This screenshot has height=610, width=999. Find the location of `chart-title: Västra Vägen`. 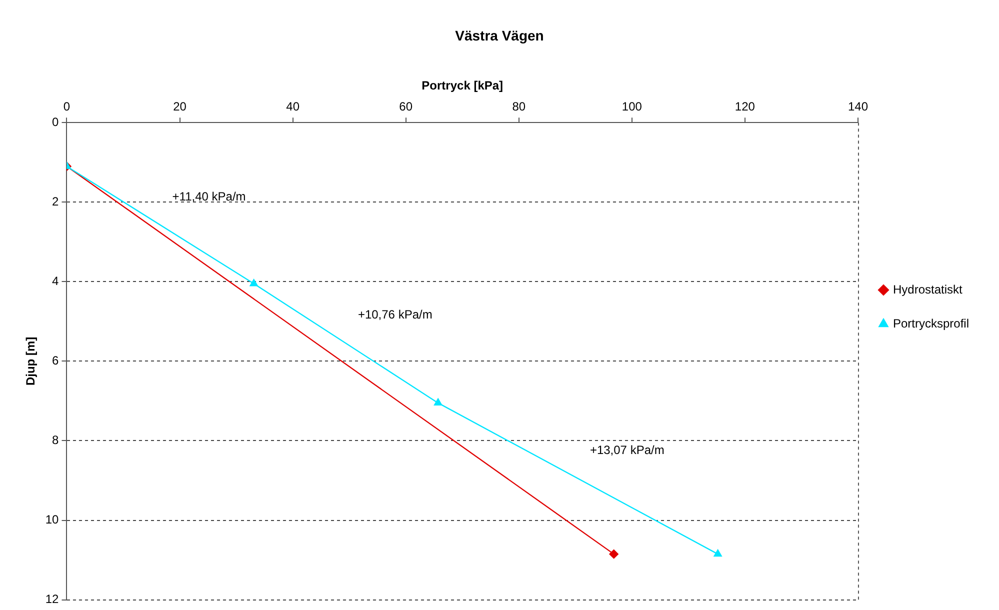

chart-title: Västra Vägen is located at coordinates (499, 35).